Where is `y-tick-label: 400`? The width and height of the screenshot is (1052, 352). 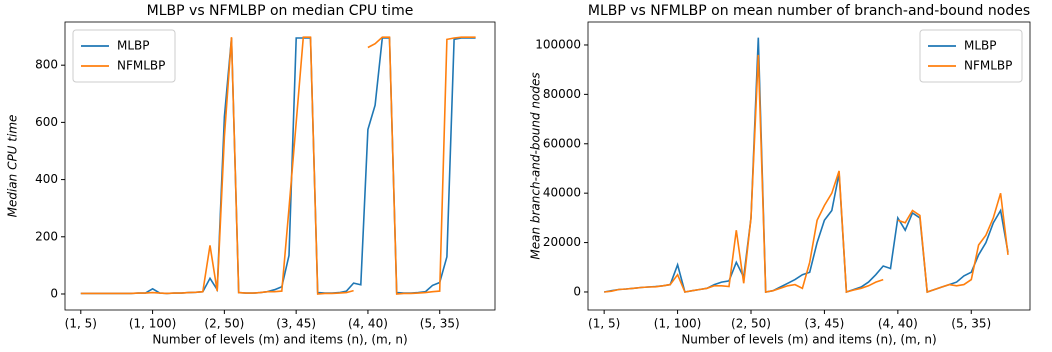 y-tick-label: 400 is located at coordinates (46, 179).